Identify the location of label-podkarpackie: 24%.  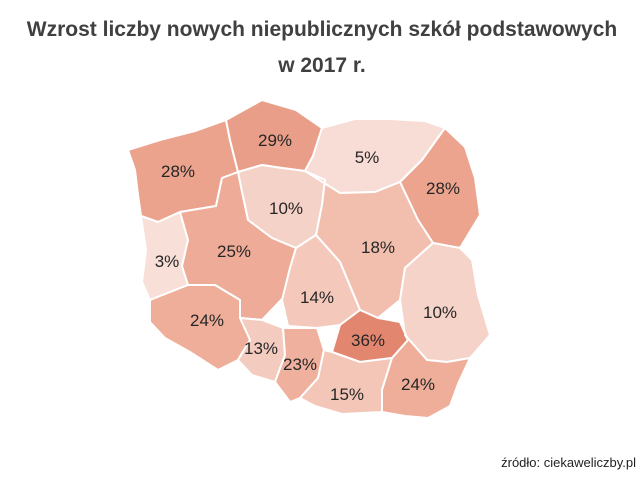
(418, 384).